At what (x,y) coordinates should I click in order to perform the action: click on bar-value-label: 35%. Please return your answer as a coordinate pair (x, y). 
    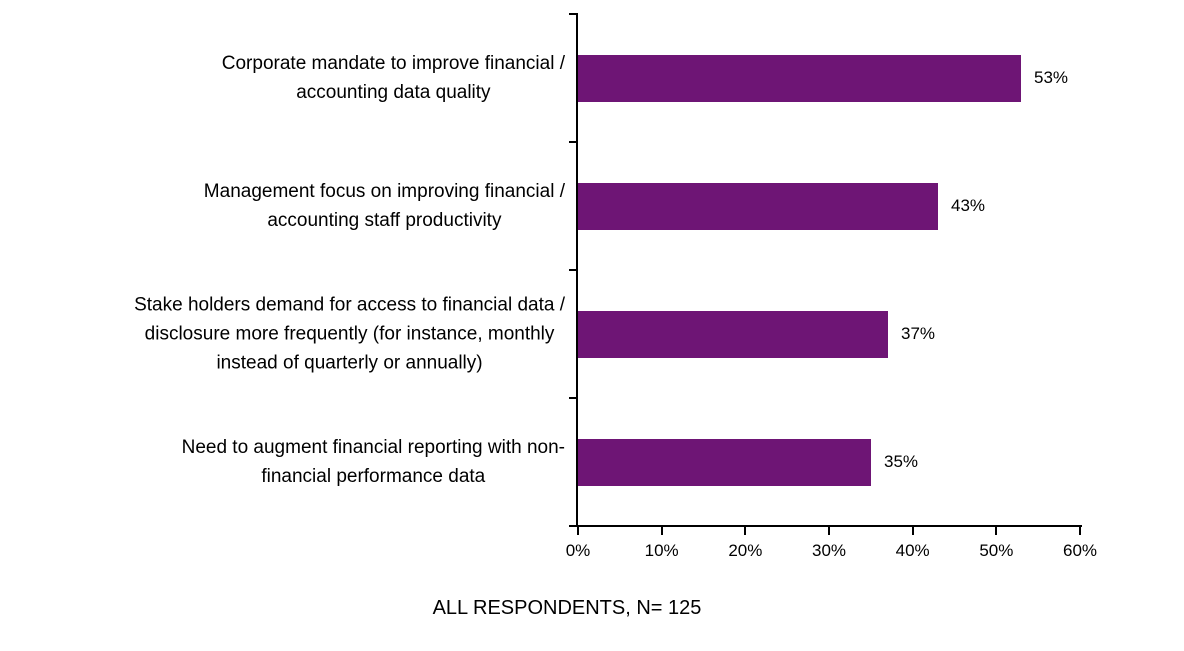
    Looking at the image, I should click on (901, 461).